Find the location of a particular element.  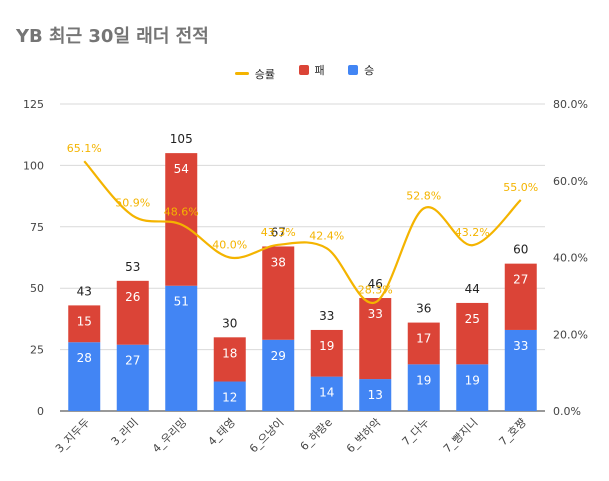

data-label-wins: 33 is located at coordinates (520, 346).